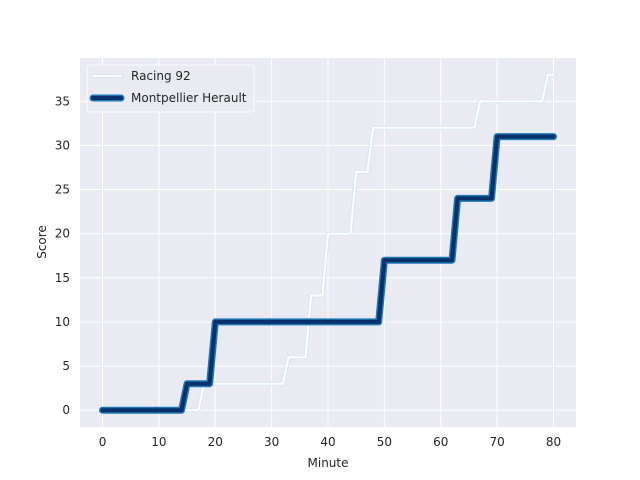 The height and width of the screenshot is (480, 640). I want to click on y-tick-label: 10, so click(62, 322).